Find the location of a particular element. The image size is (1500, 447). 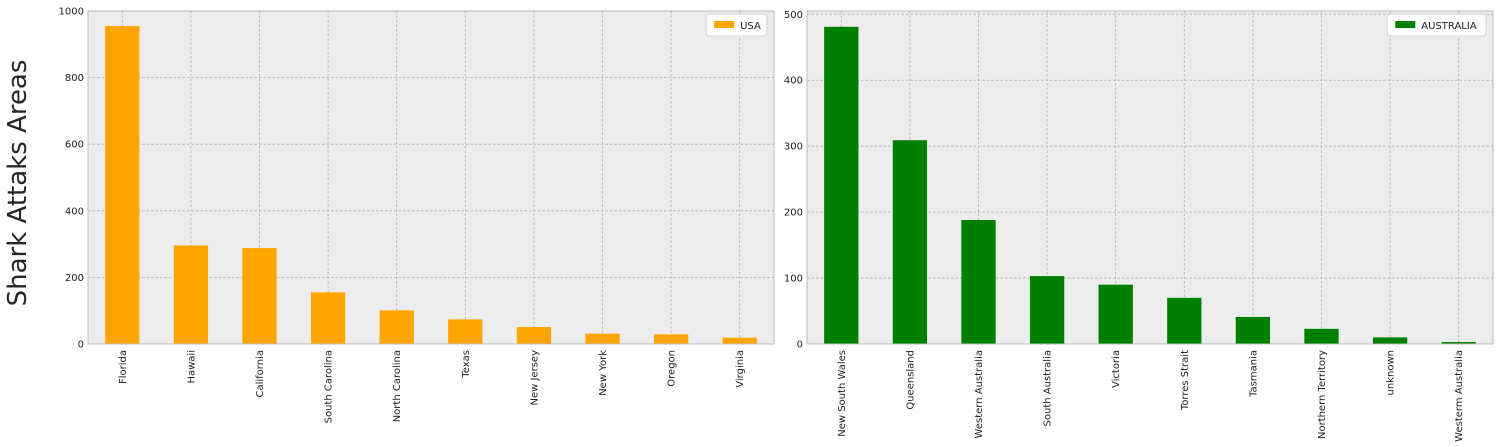

bar-virginia is located at coordinates (739, 340).